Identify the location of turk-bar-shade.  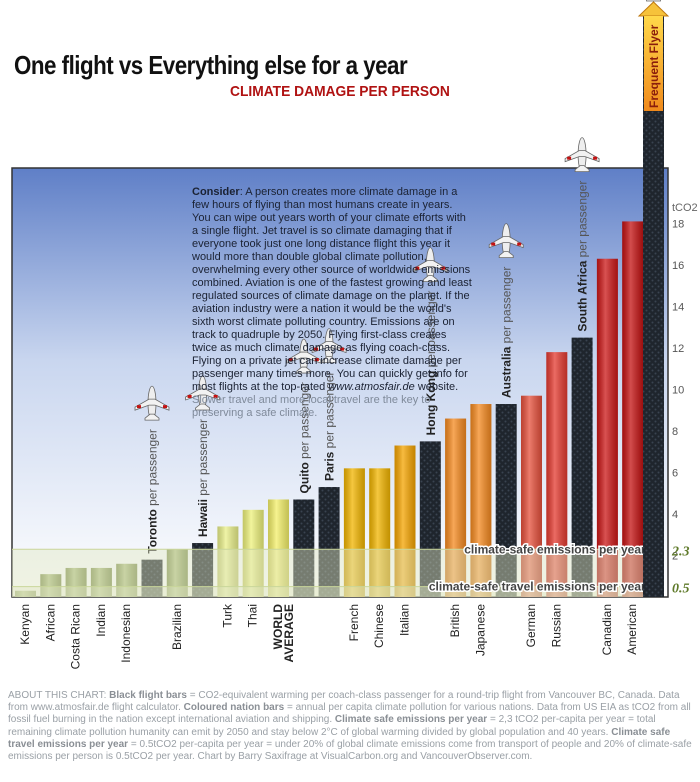
(228, 561).